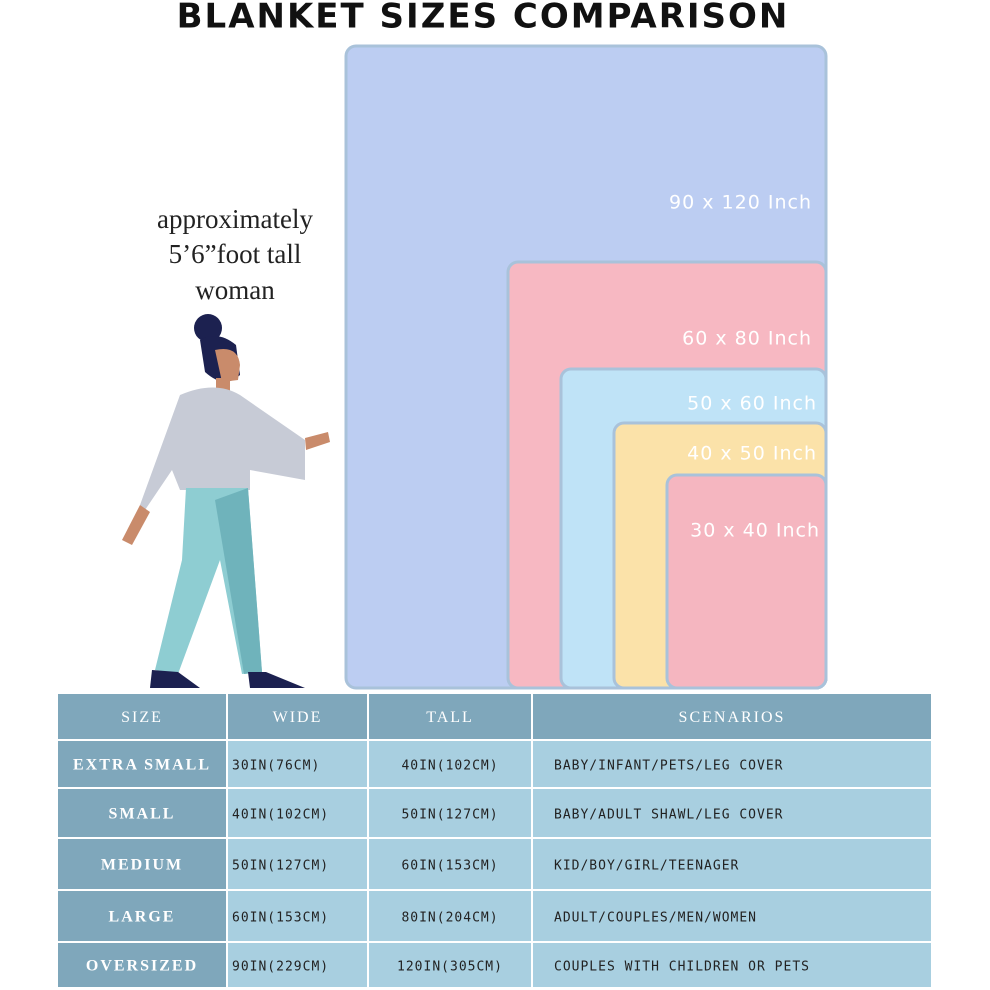 The width and height of the screenshot is (990, 990). I want to click on table-text: LARGE, so click(142, 917).